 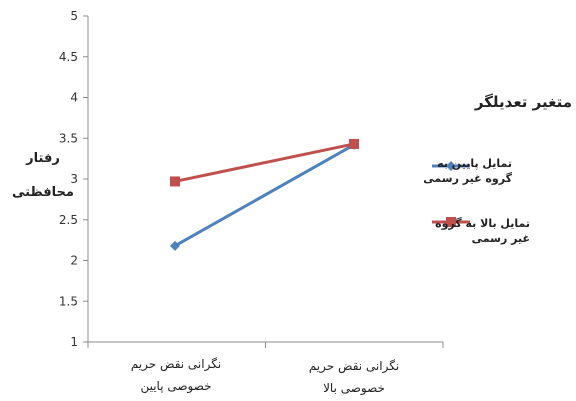 I want to click on legend-entry-high-line-1: تمایل بالا به گروه, so click(x=482, y=223).